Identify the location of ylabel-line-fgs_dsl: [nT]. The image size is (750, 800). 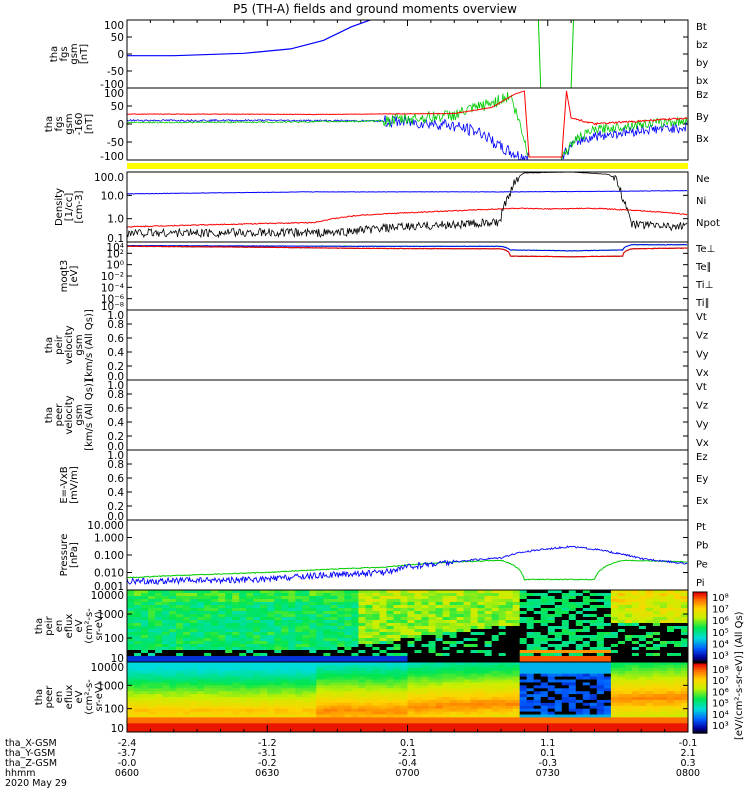
(89, 124).